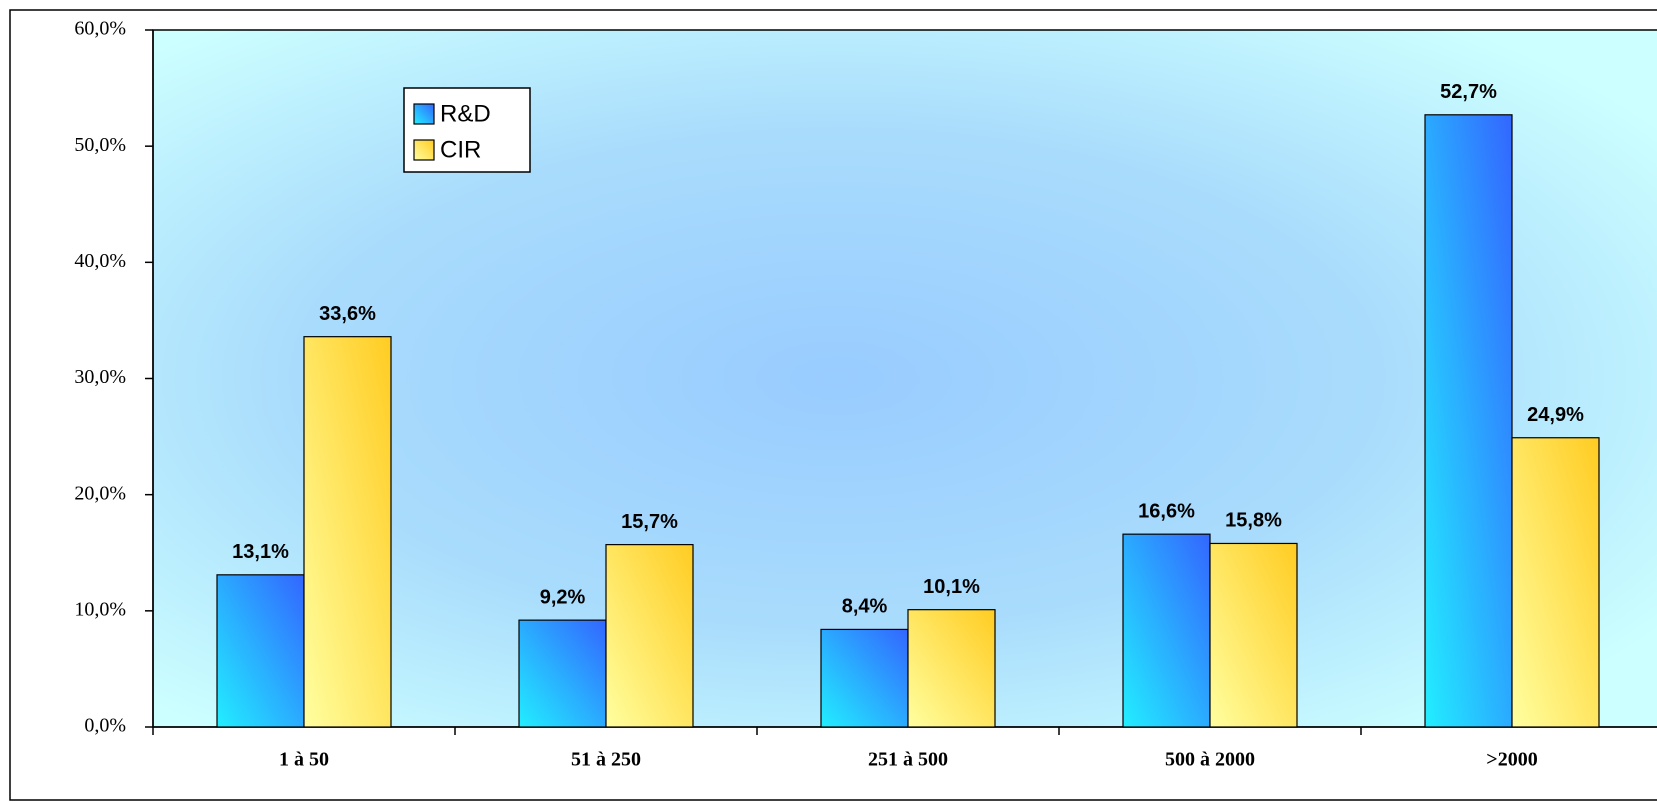  What do you see at coordinates (908, 760) in the screenshot?
I see `x-tick-label: 251 à 500` at bounding box center [908, 760].